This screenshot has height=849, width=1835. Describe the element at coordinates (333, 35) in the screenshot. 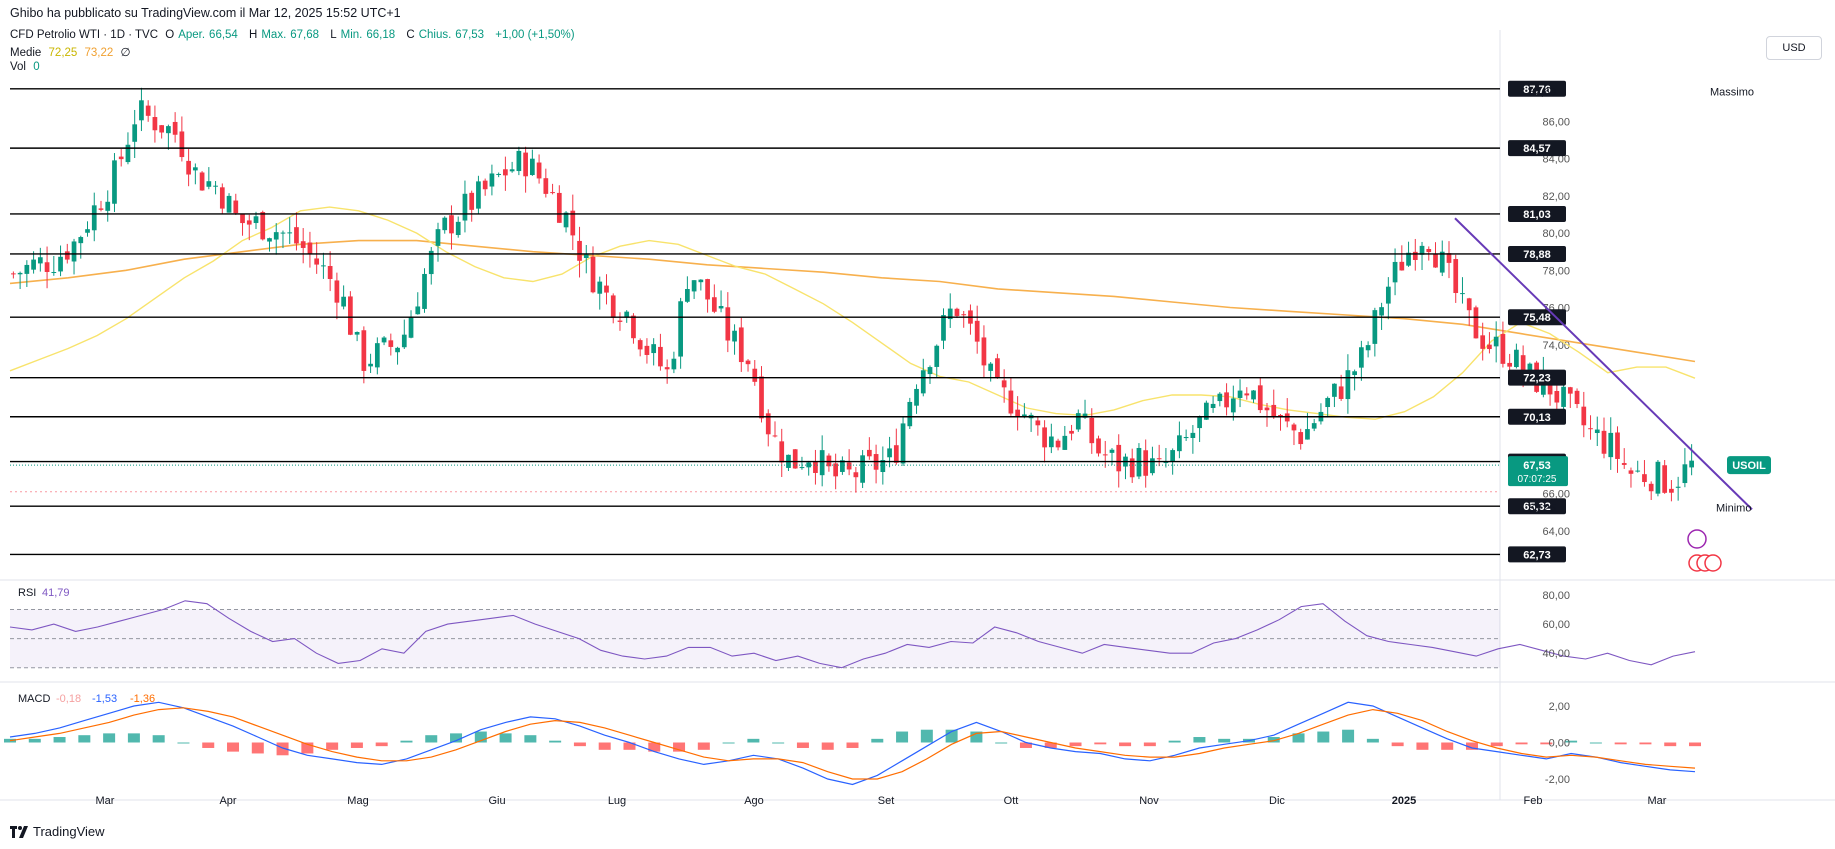

I see `low-label: L` at that location.